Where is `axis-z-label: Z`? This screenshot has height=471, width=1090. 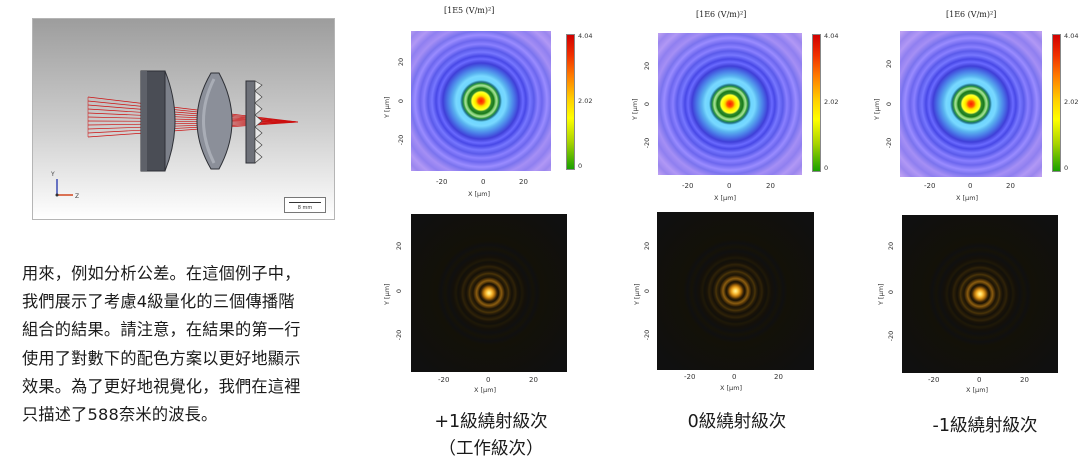 axis-z-label: Z is located at coordinates (77, 196).